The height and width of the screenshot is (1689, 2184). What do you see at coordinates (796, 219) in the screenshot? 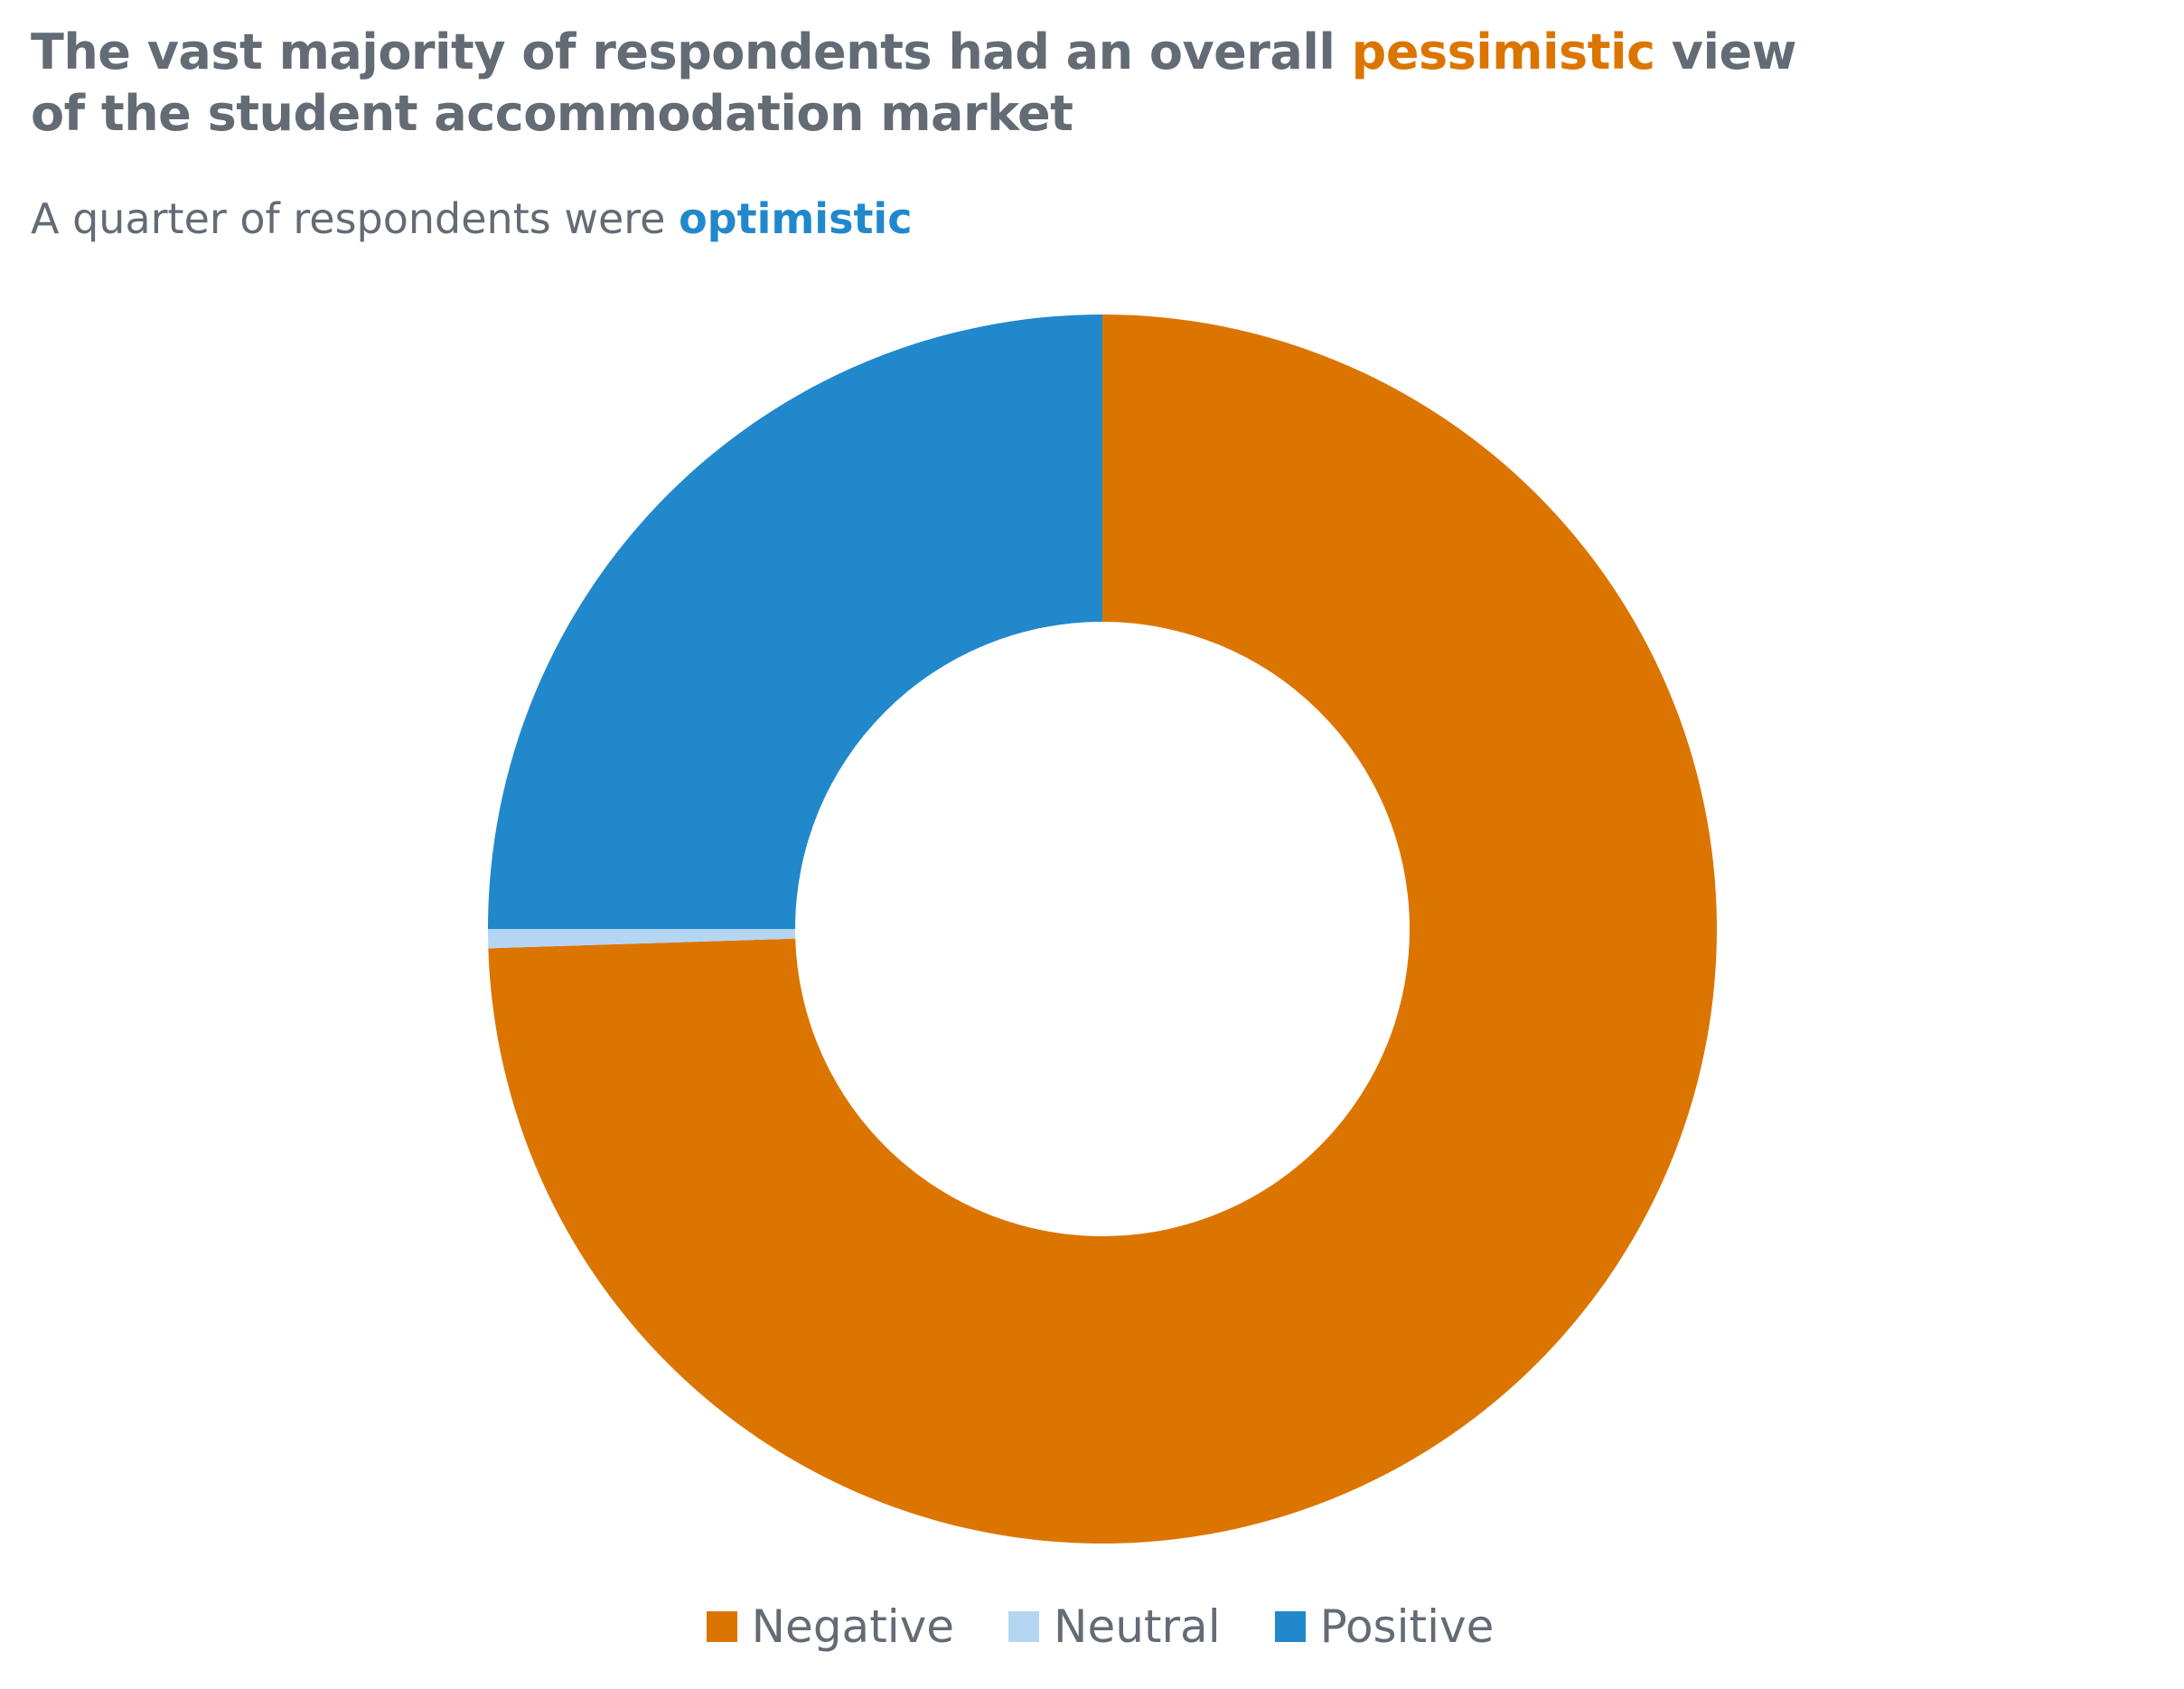
I see `subtitle-accent-optimistic: optimistic` at bounding box center [796, 219].